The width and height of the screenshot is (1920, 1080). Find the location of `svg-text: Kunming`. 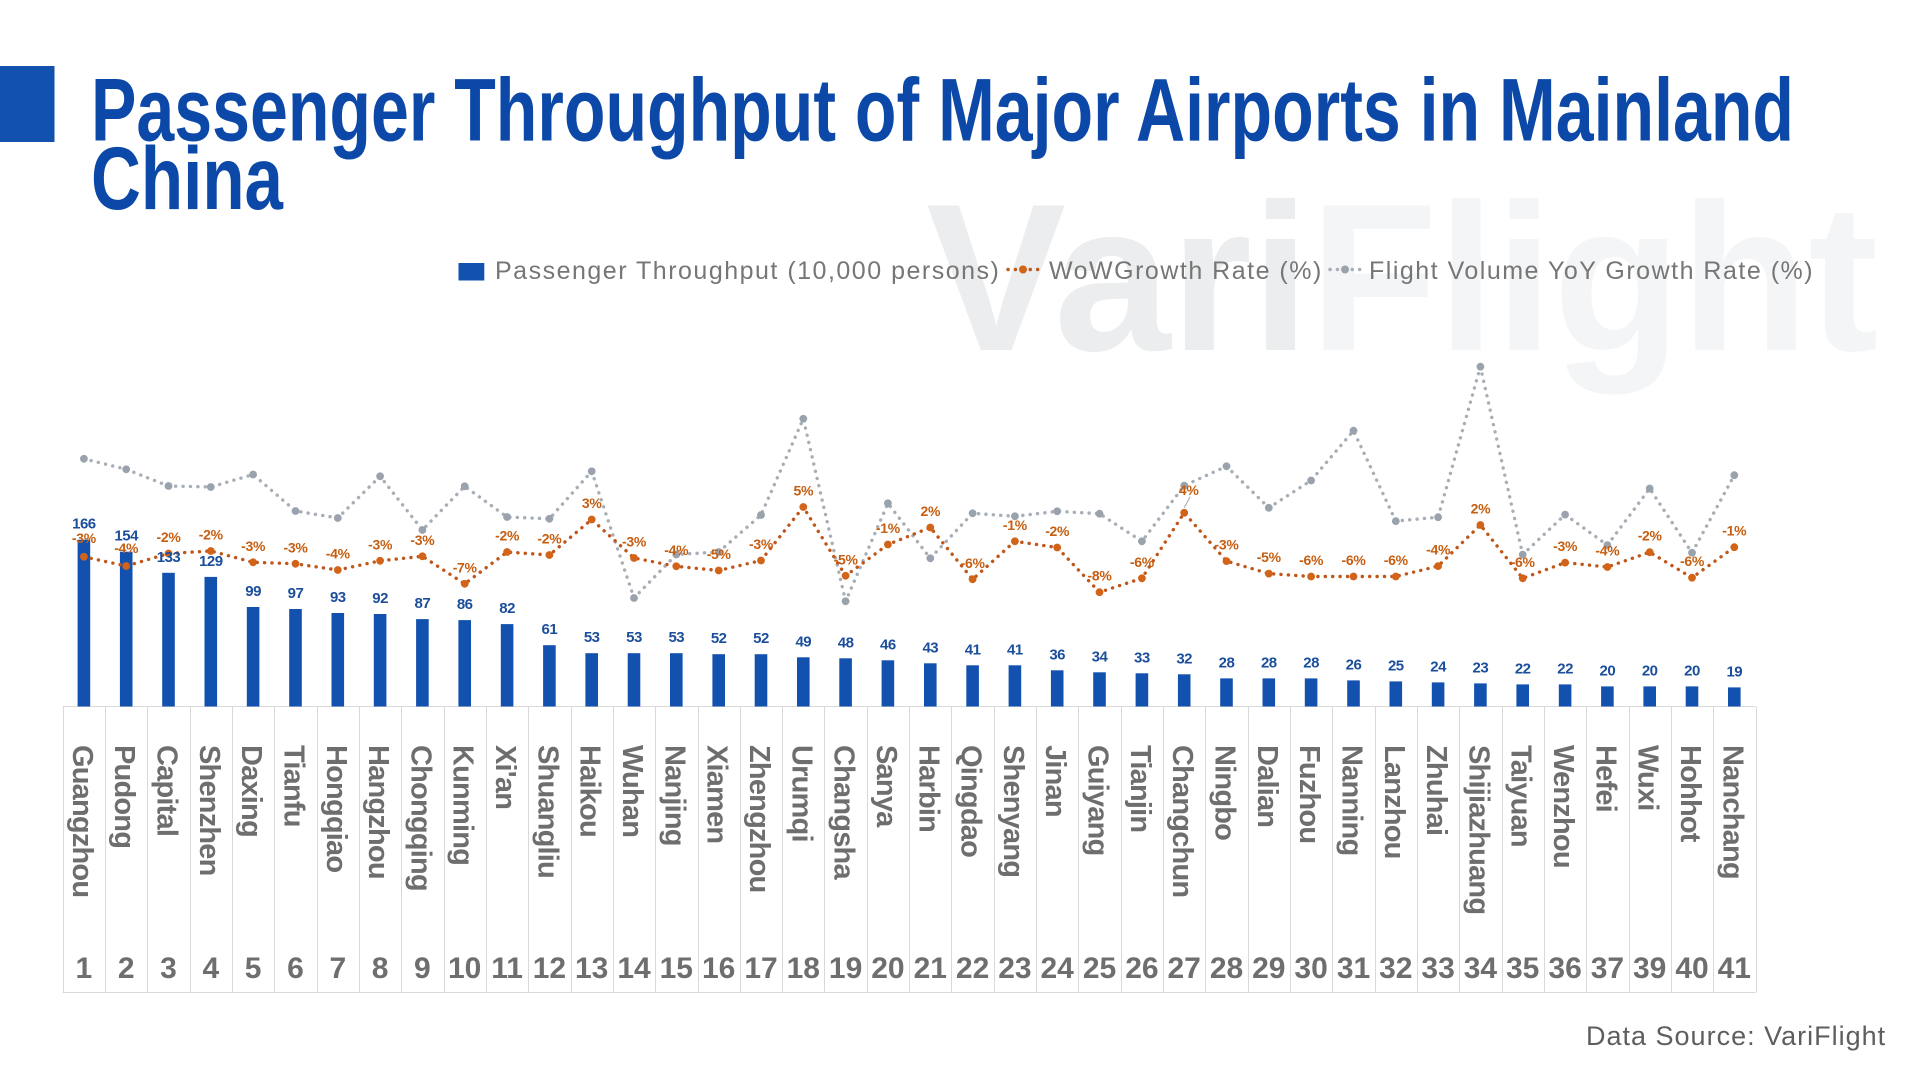

svg-text: Kunming is located at coordinates (463, 805).